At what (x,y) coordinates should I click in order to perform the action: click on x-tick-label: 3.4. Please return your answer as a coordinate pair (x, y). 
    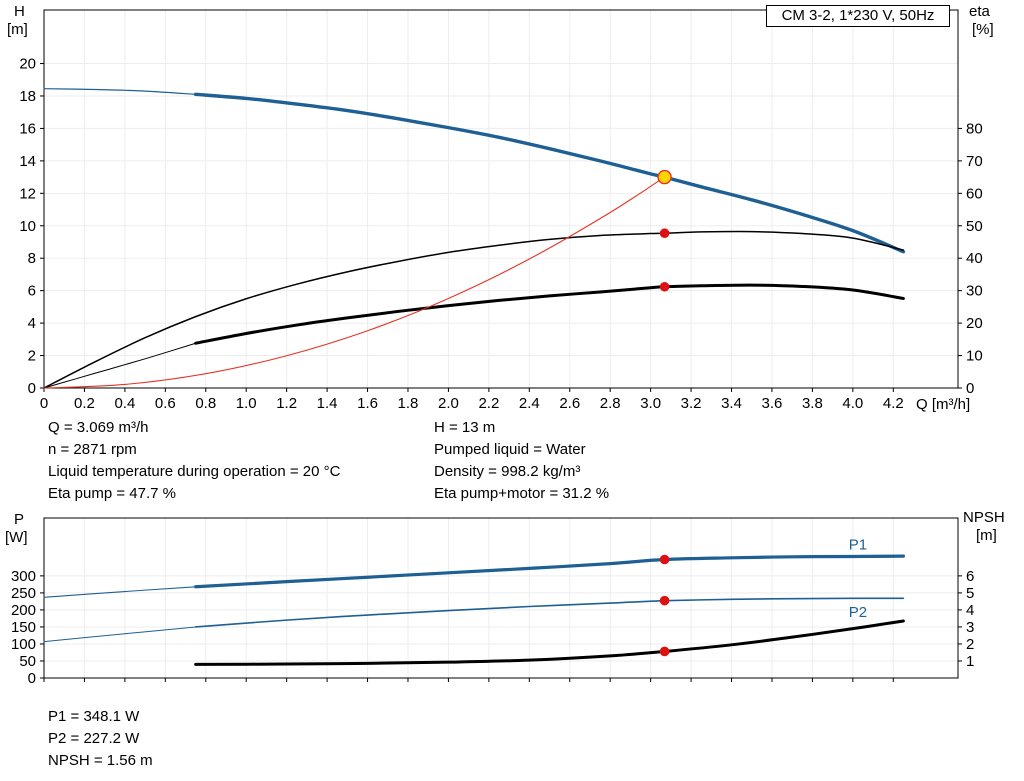
    Looking at the image, I should click on (731, 403).